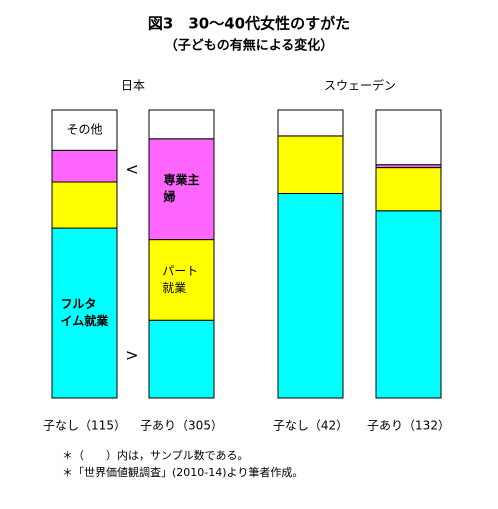  Describe the element at coordinates (155, 455) in the screenshot. I see `note: ＊（ ）内は，サンプル数である。` at that location.